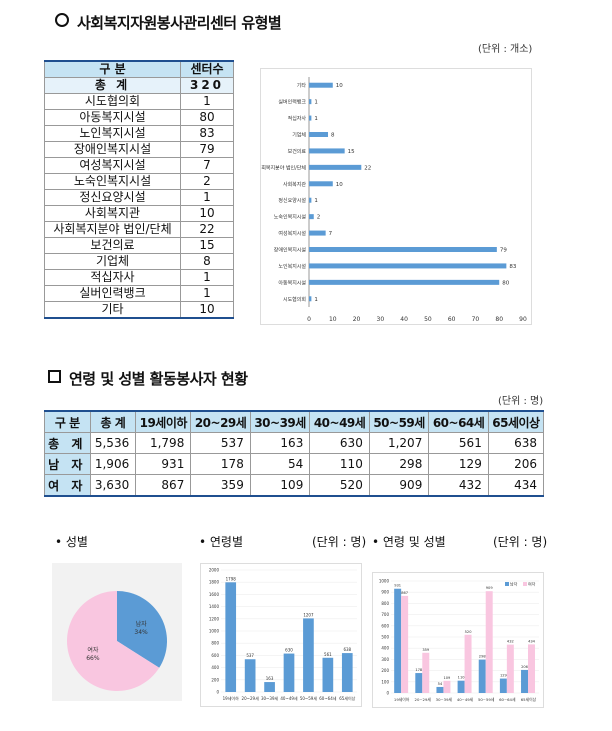  Describe the element at coordinates (207, 229) in the screenshot. I see `row-value: 22` at that location.